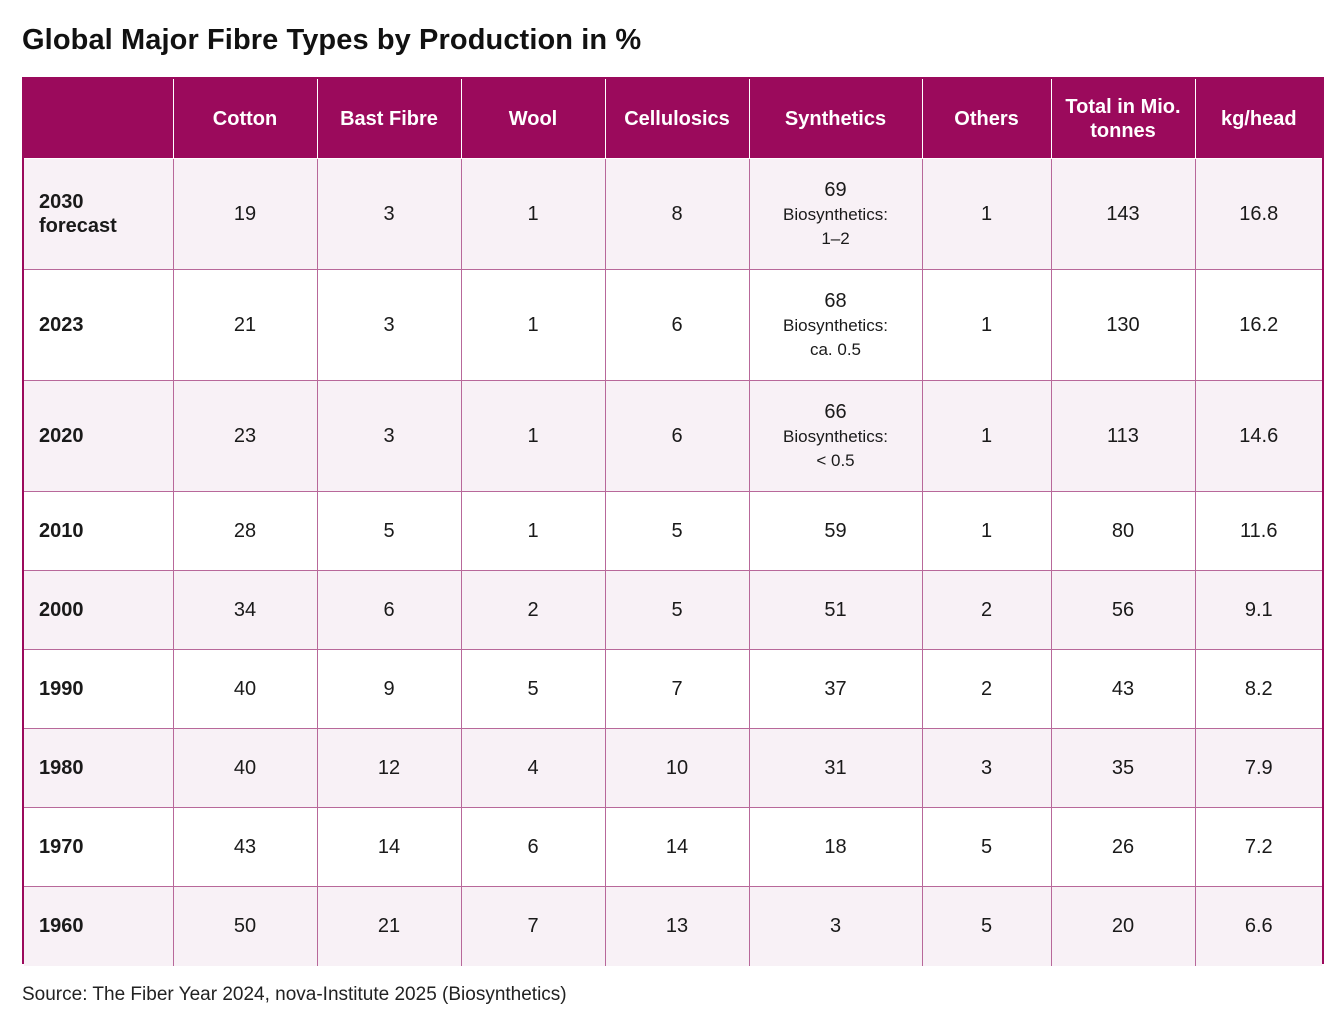  I want to click on table-row: 1960 50 21 7 13 3 5 20 6.6, so click(673, 926).